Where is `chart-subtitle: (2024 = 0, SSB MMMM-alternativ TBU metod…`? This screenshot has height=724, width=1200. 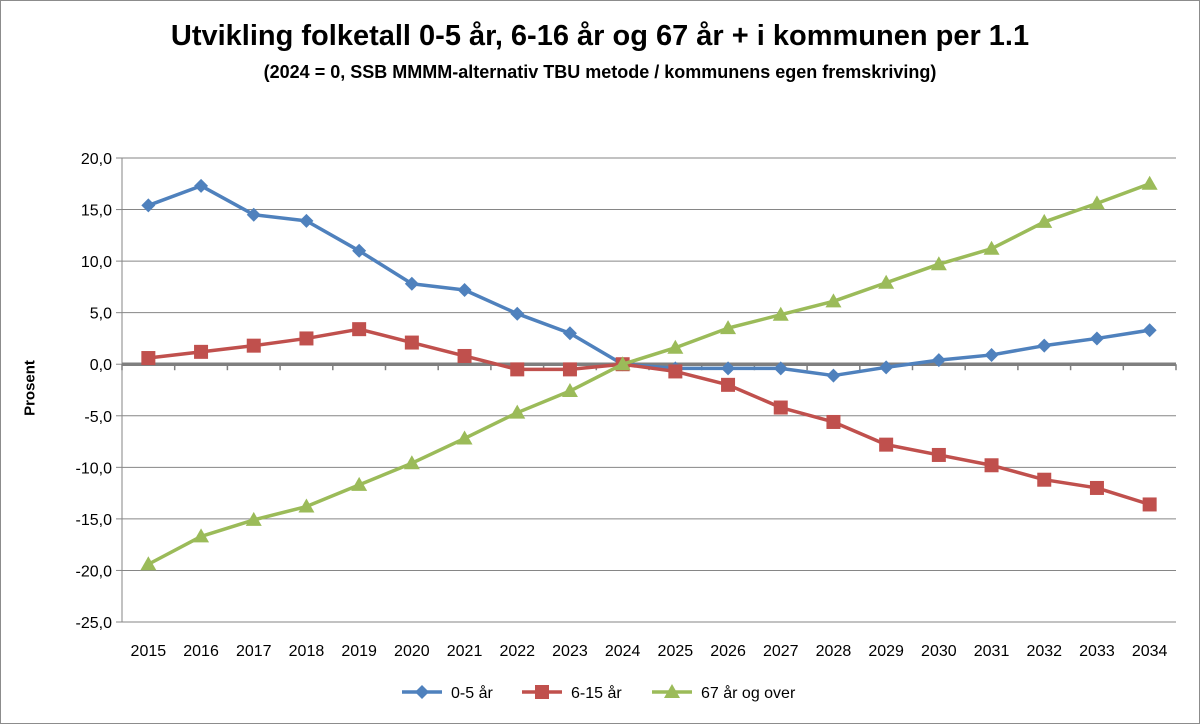 chart-subtitle: (2024 = 0, SSB MMMM-alternativ TBU metod… is located at coordinates (600, 72).